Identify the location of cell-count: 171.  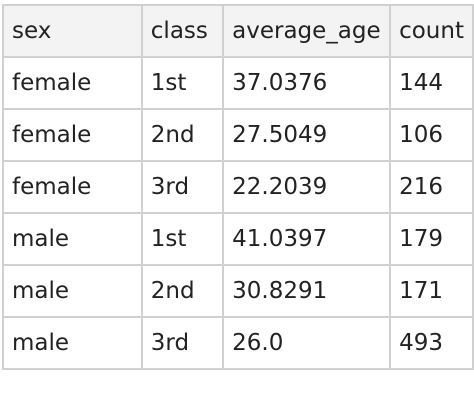
(431, 291).